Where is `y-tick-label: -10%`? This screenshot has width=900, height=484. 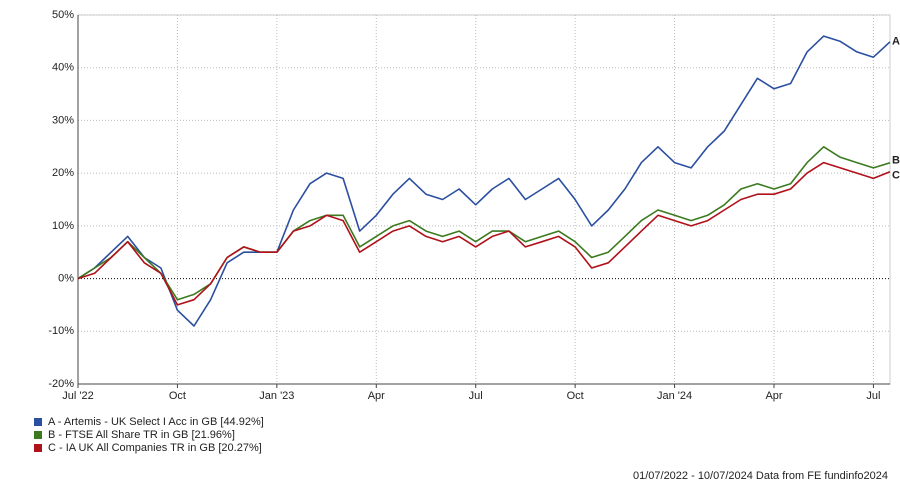
y-tick-label: -10% is located at coordinates (61, 331).